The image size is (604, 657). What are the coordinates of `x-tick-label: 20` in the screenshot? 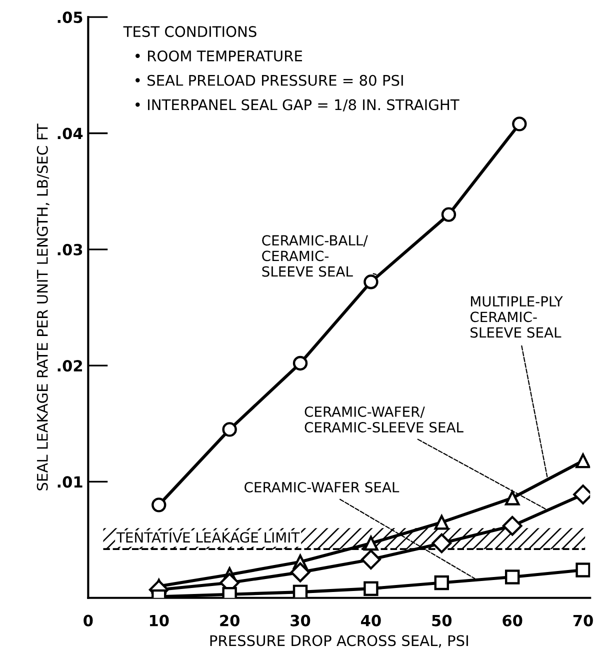 It's located at (230, 620).